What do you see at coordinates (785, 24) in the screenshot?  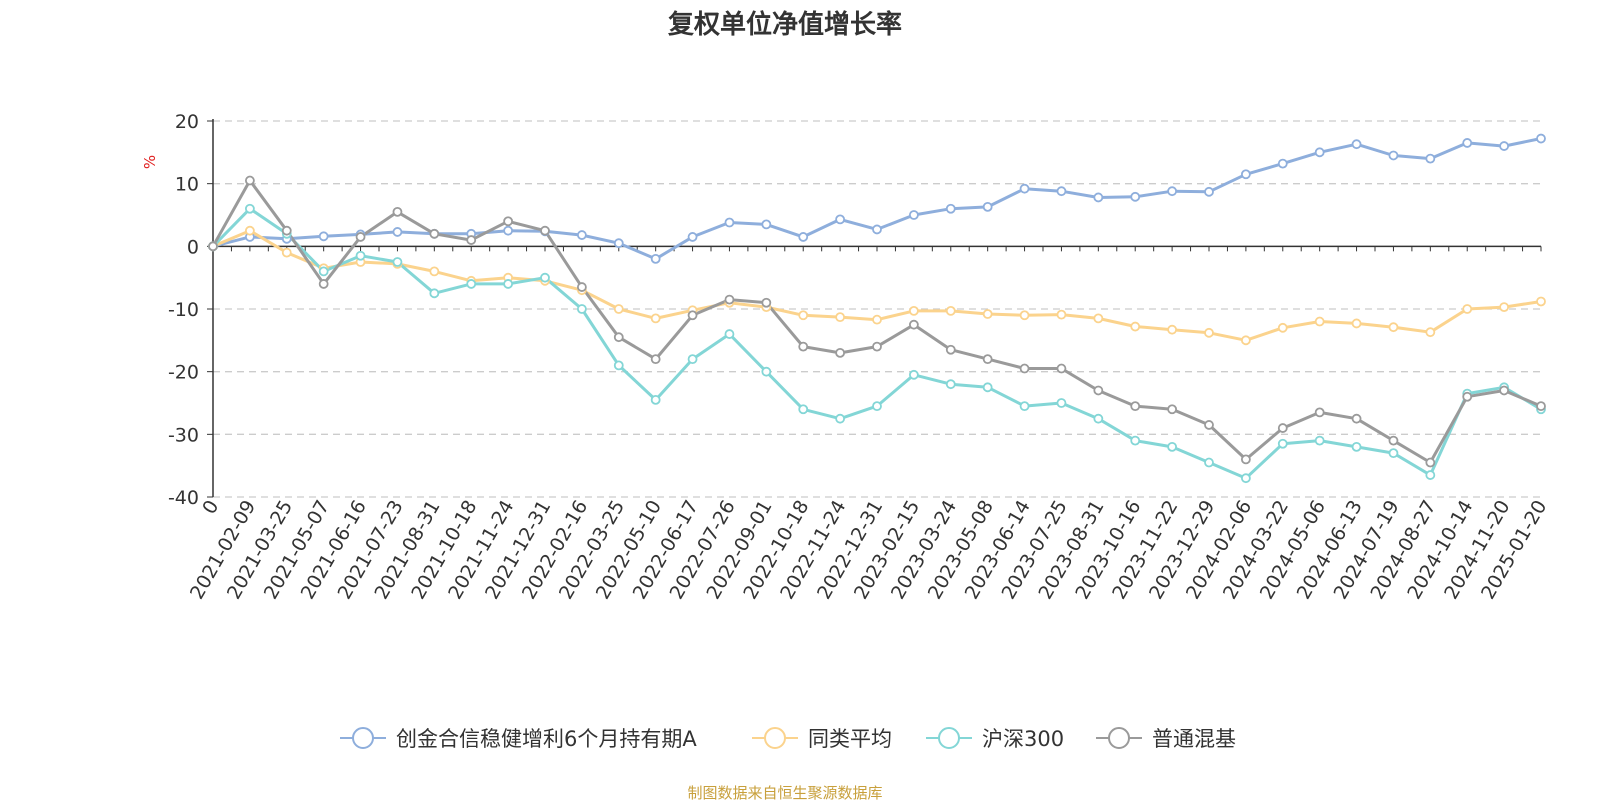 I see `chart-title: 复权单位净值增长率` at bounding box center [785, 24].